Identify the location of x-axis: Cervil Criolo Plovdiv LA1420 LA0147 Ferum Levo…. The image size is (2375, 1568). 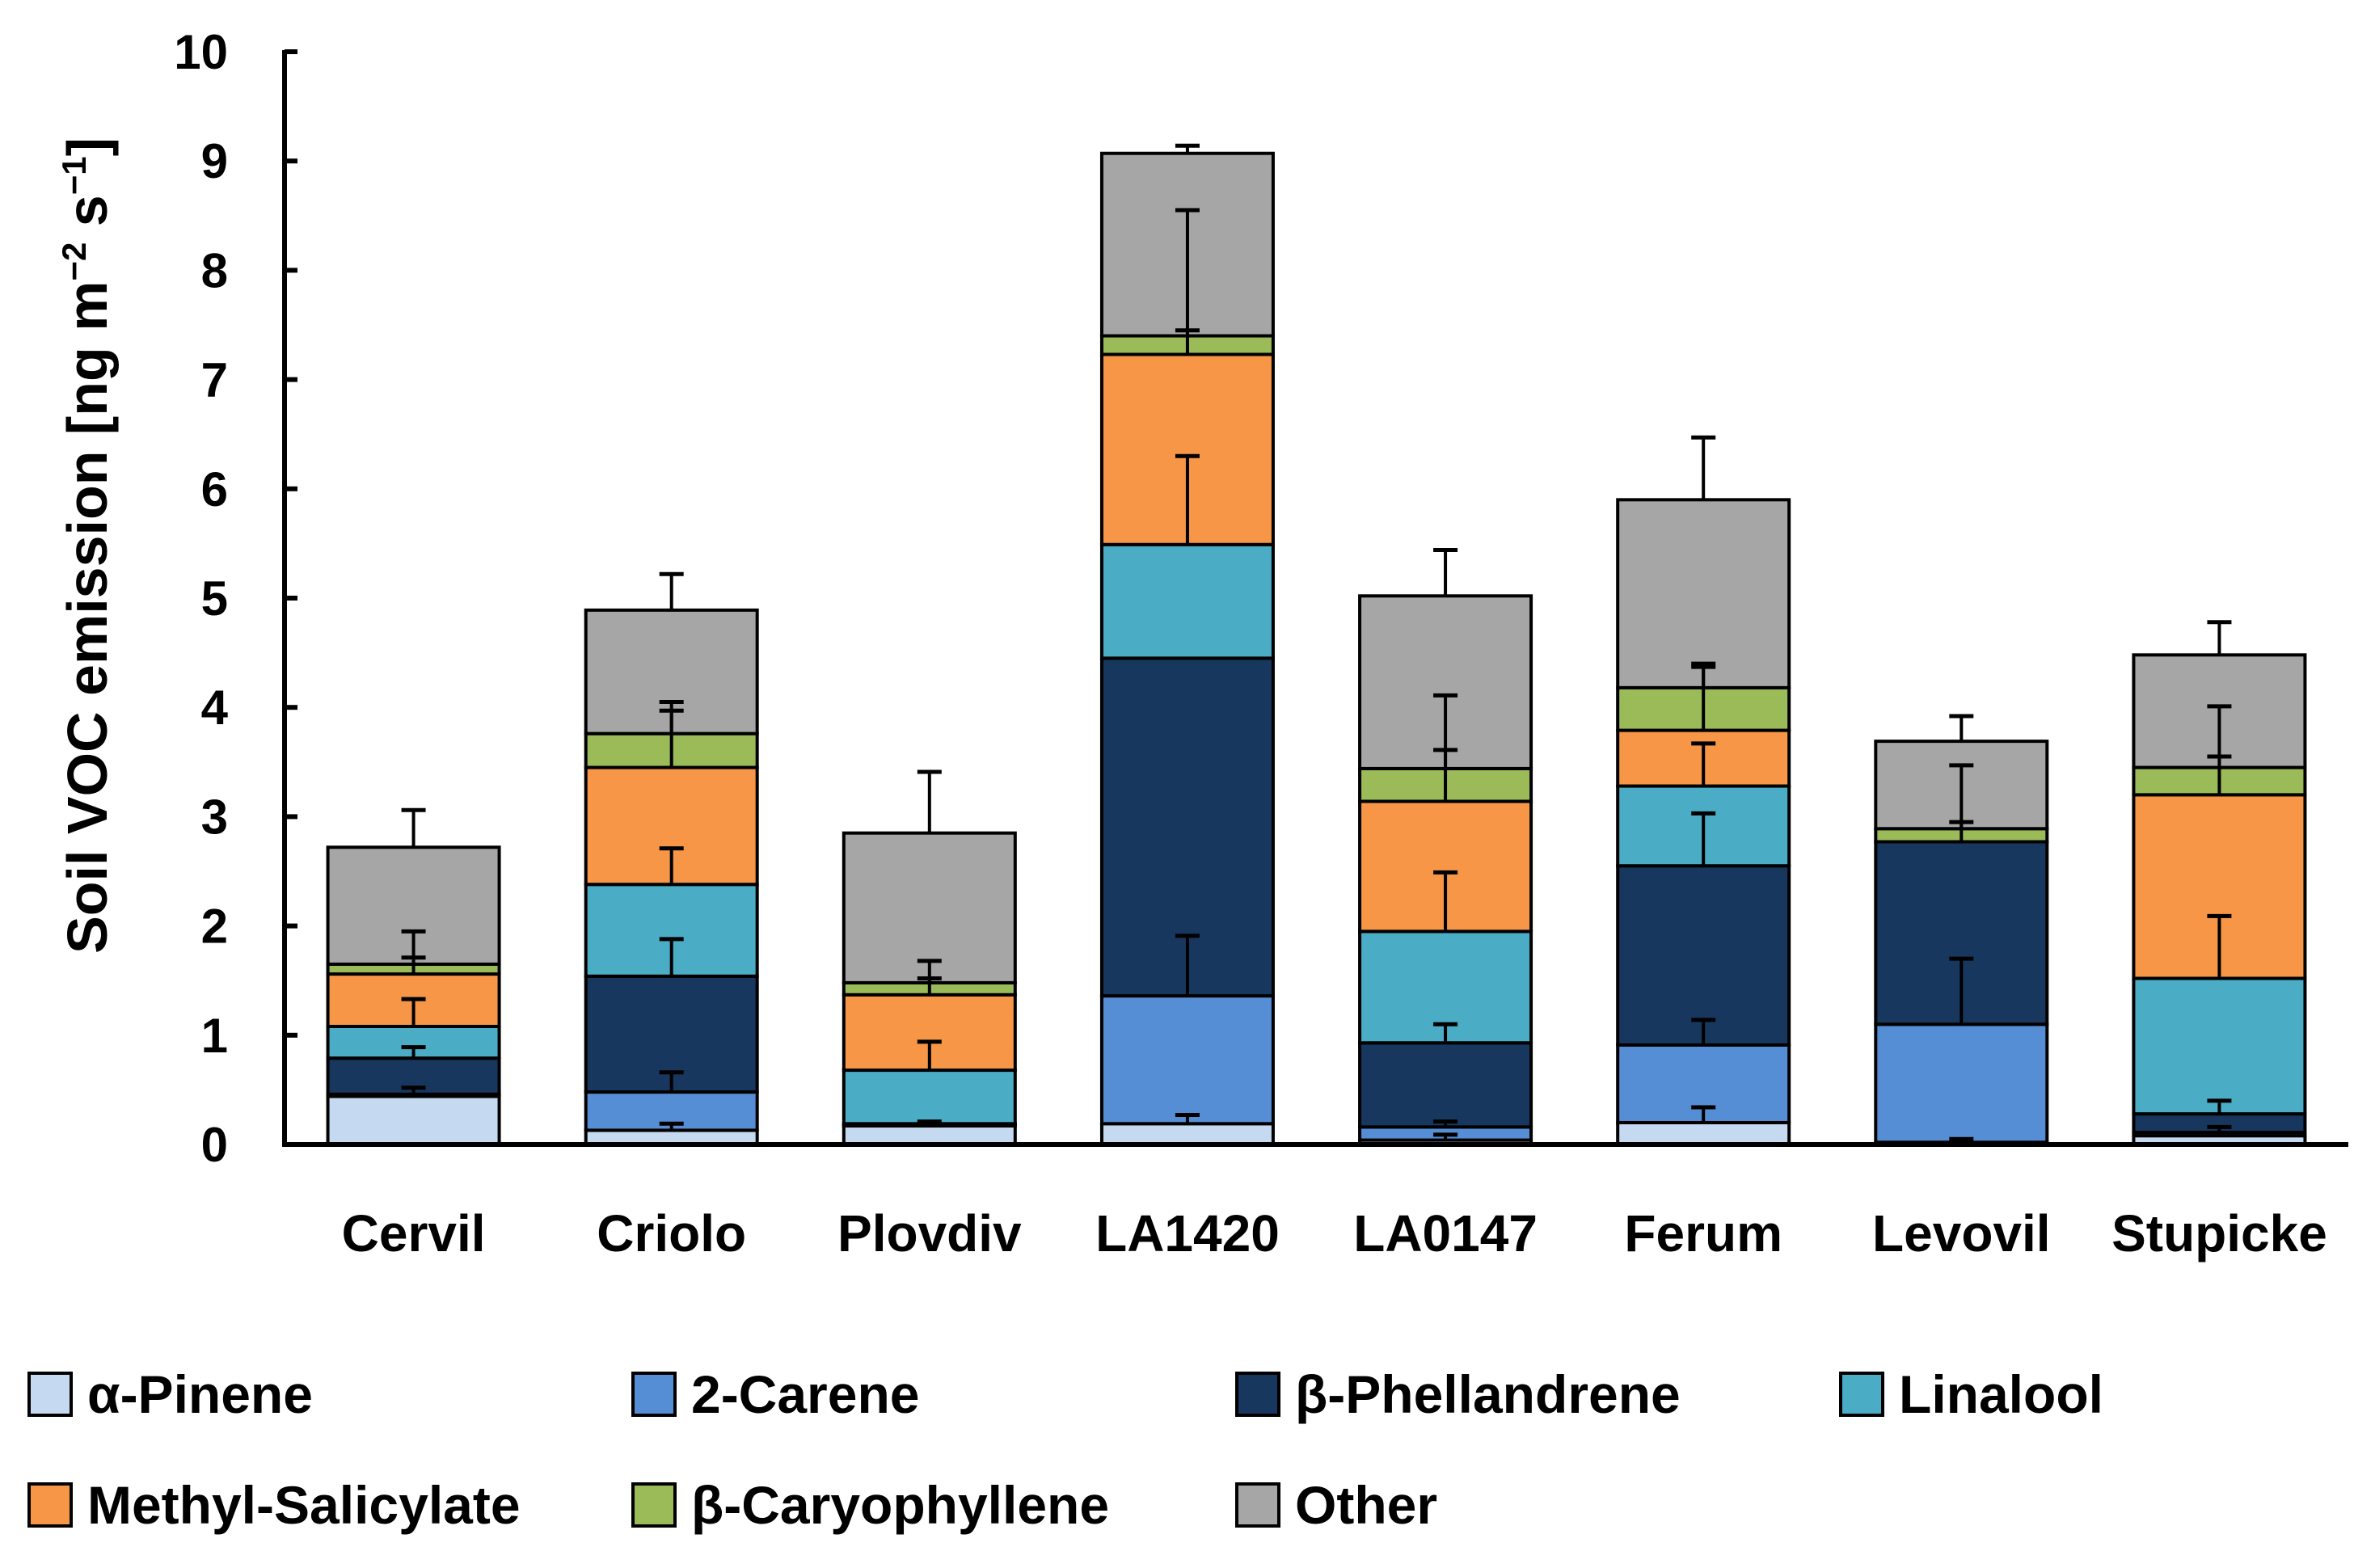
(1315, 1202).